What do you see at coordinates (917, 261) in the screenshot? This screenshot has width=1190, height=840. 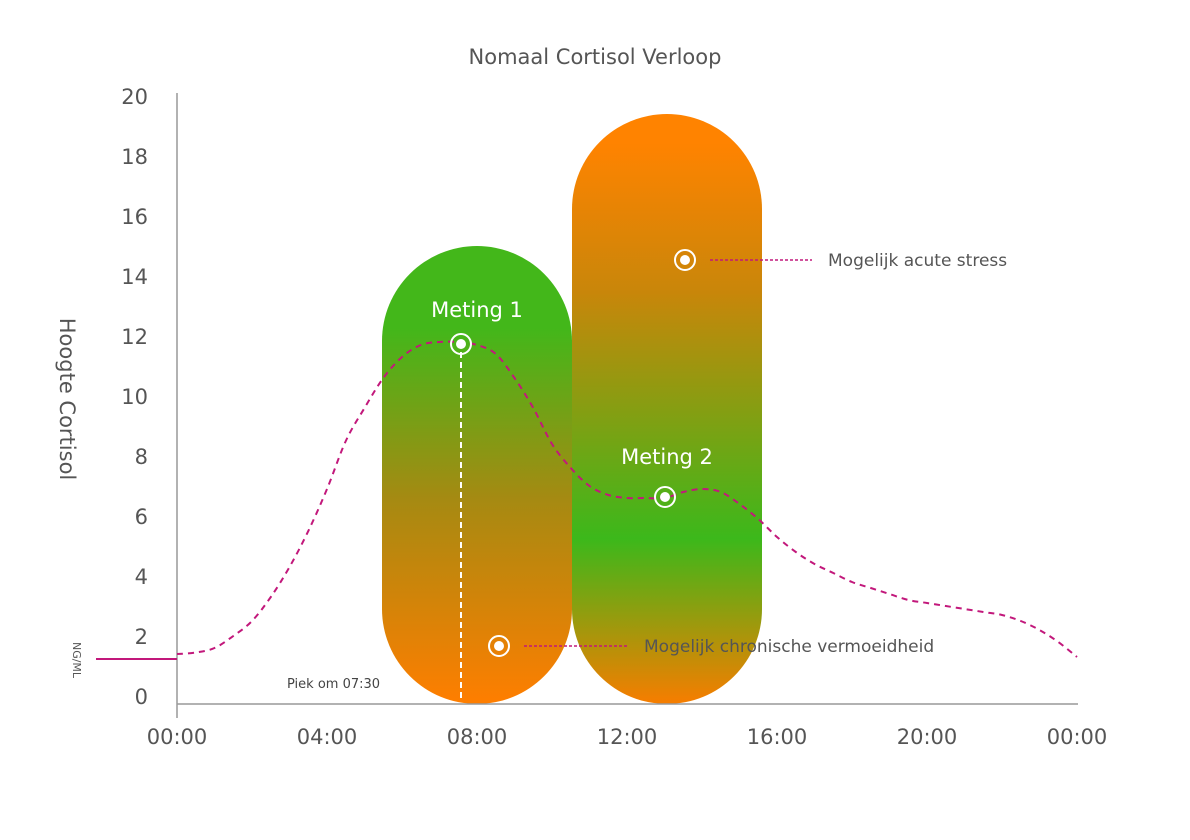 I see `acute-stress-label: Mogelijk acute stress` at bounding box center [917, 261].